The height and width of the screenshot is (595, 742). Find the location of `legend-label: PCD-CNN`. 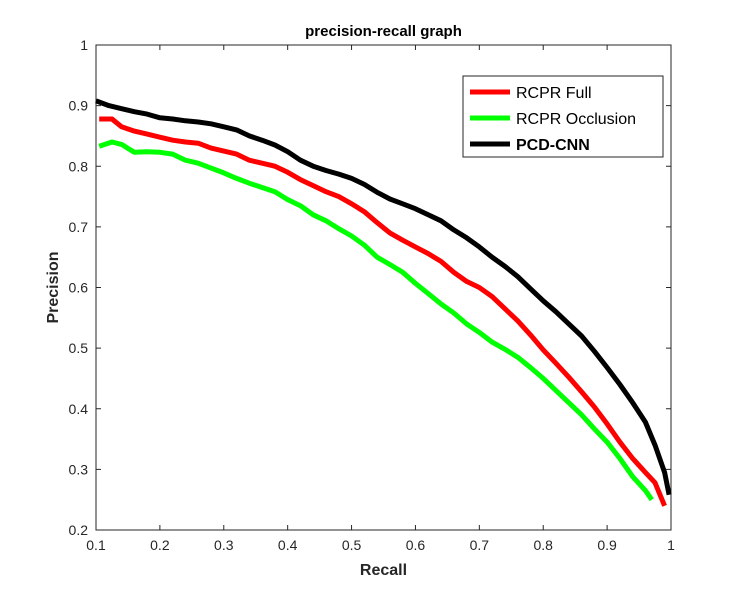

legend-label: PCD-CNN is located at coordinates (553, 145).